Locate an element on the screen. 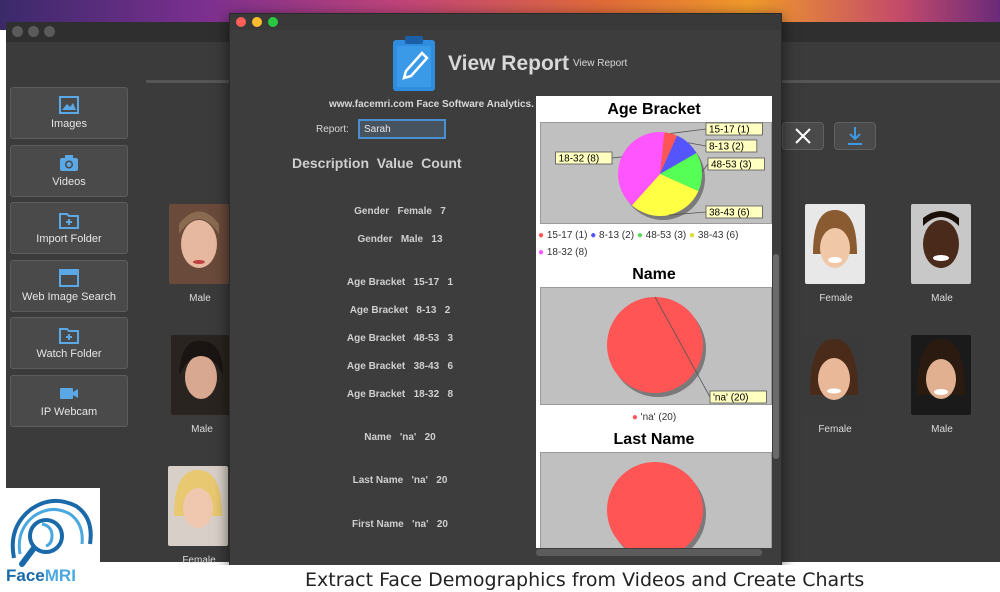 The image size is (1000, 592). face-gender-label: Female is located at coordinates (836, 298).